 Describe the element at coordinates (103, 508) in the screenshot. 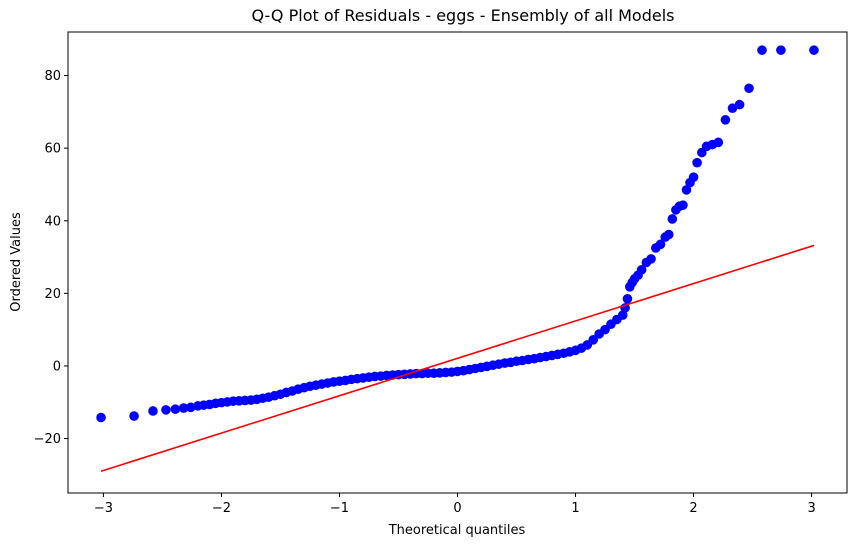

I see `x-tick-label: −3` at that location.